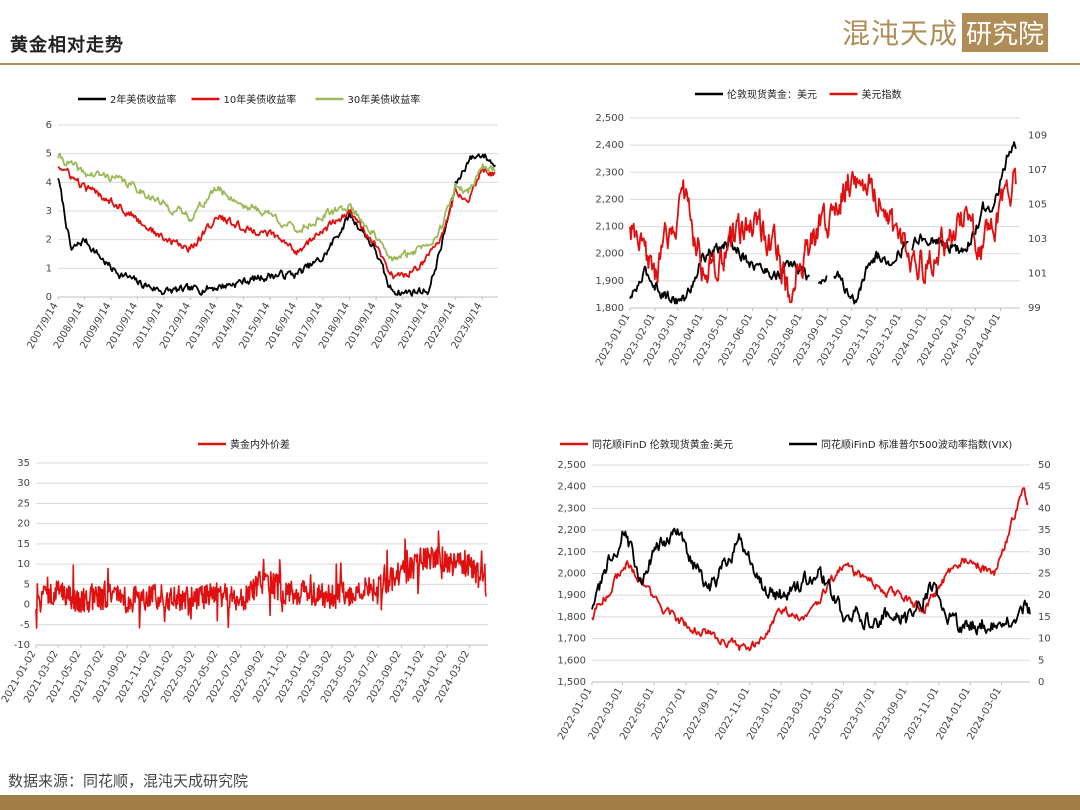 The image size is (1080, 810). Describe the element at coordinates (1037, 273) in the screenshot. I see `y-right-tick-label: 101` at that location.